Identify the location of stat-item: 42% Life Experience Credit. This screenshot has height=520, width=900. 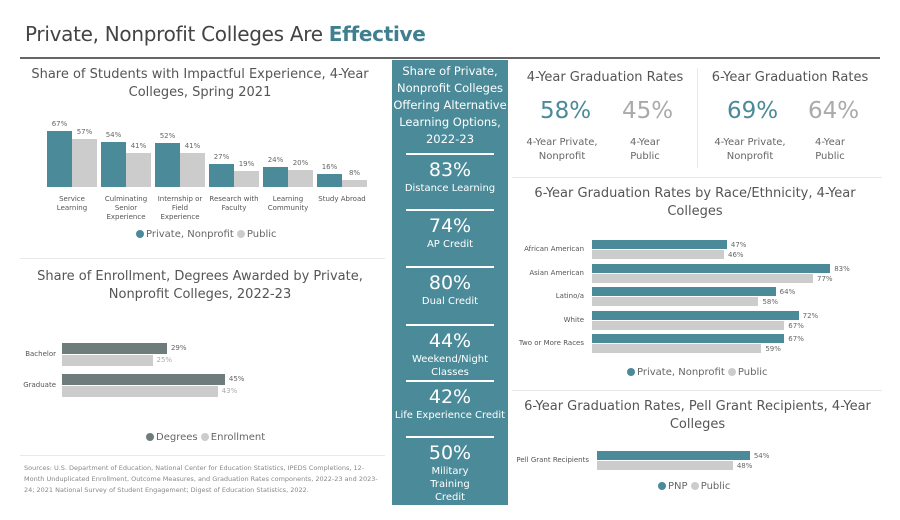
(450, 403).